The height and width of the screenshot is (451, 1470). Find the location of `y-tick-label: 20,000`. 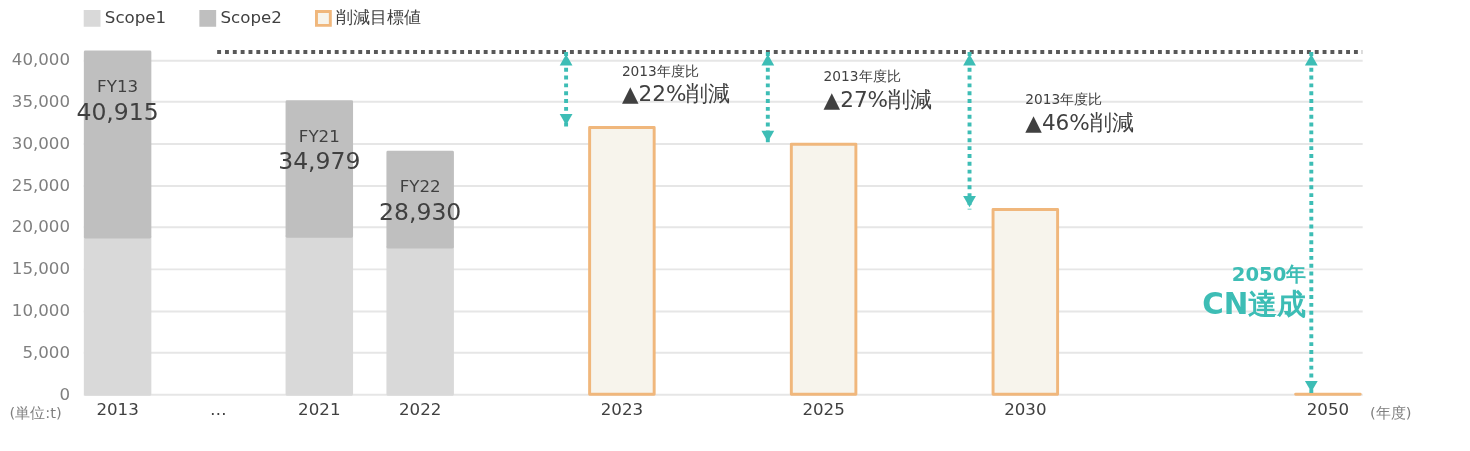

y-tick-label: 20,000 is located at coordinates (41, 227).